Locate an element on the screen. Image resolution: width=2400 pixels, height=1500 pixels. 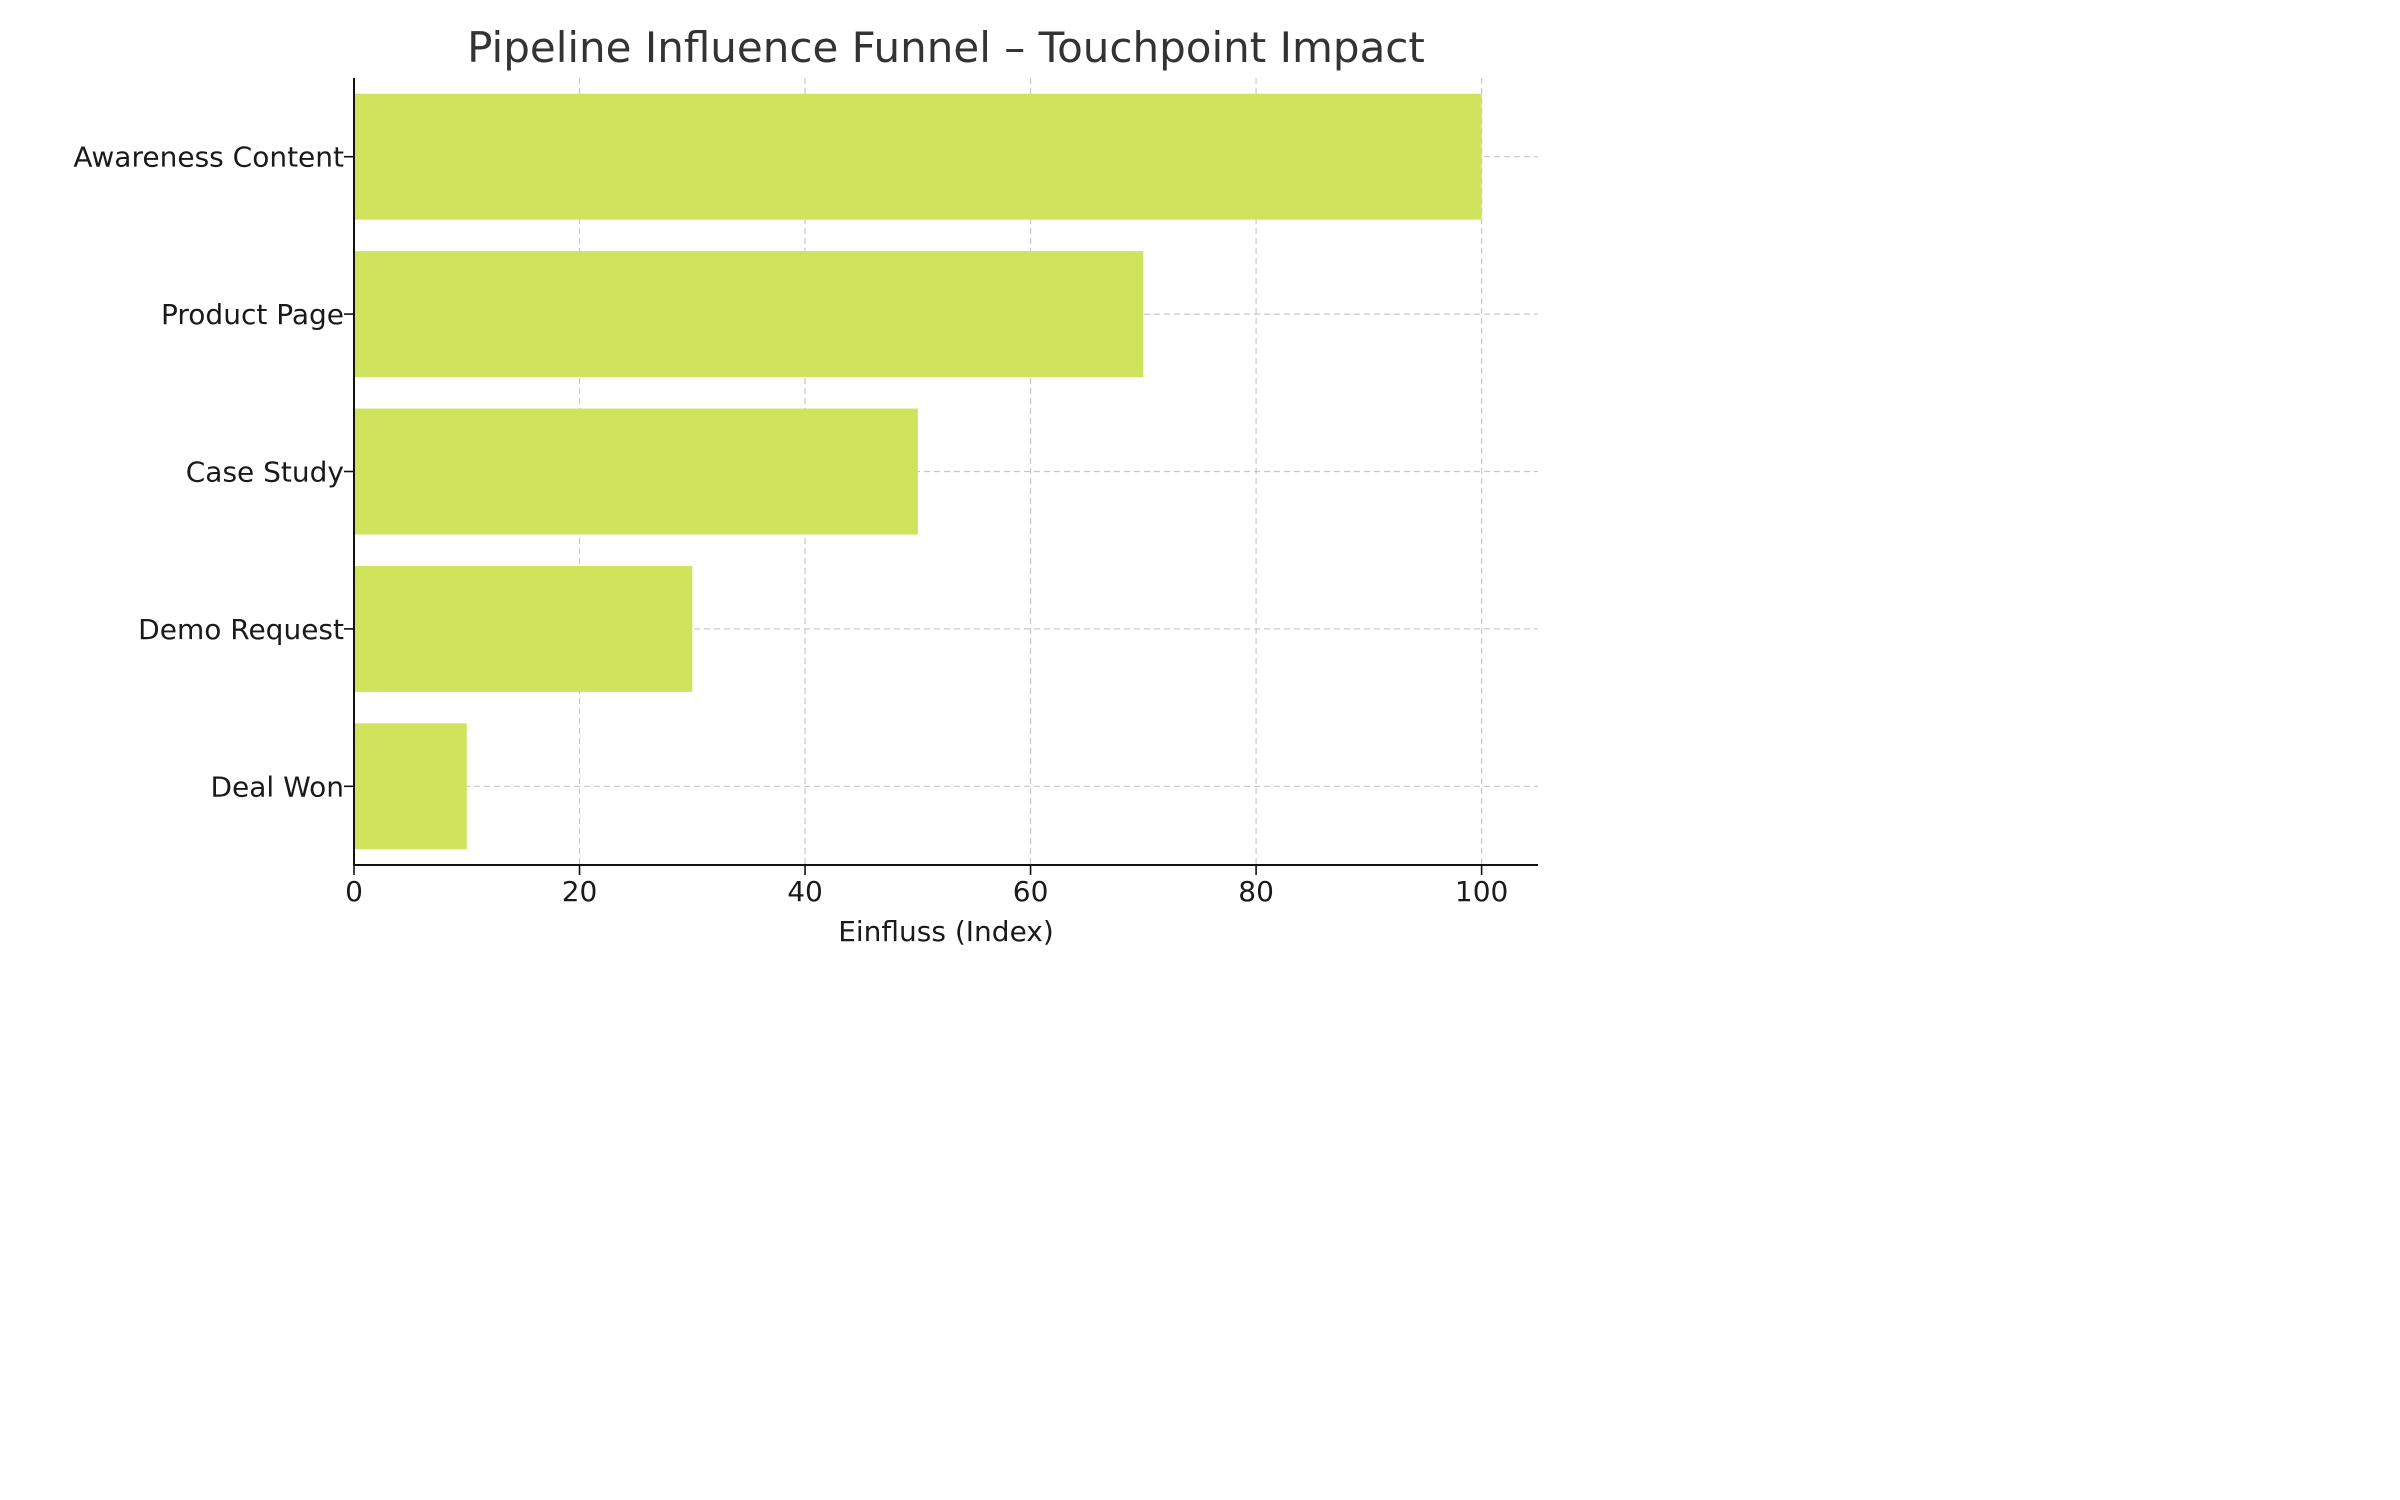
y-tick-label: Demo Request is located at coordinates (241, 629).